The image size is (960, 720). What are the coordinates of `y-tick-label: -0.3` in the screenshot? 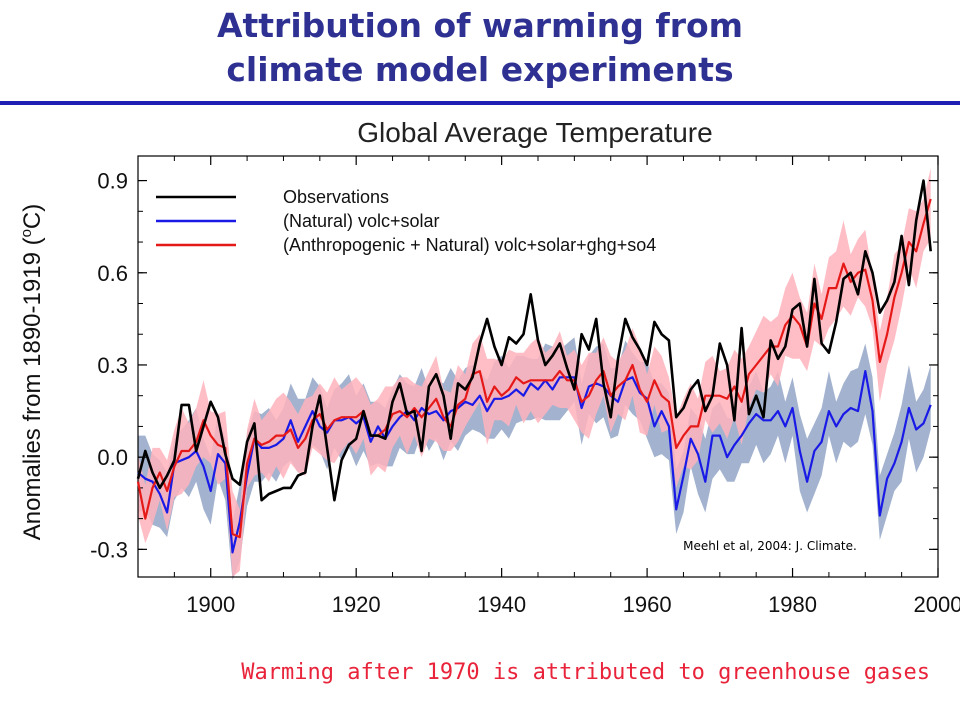 It's located at (109, 549).